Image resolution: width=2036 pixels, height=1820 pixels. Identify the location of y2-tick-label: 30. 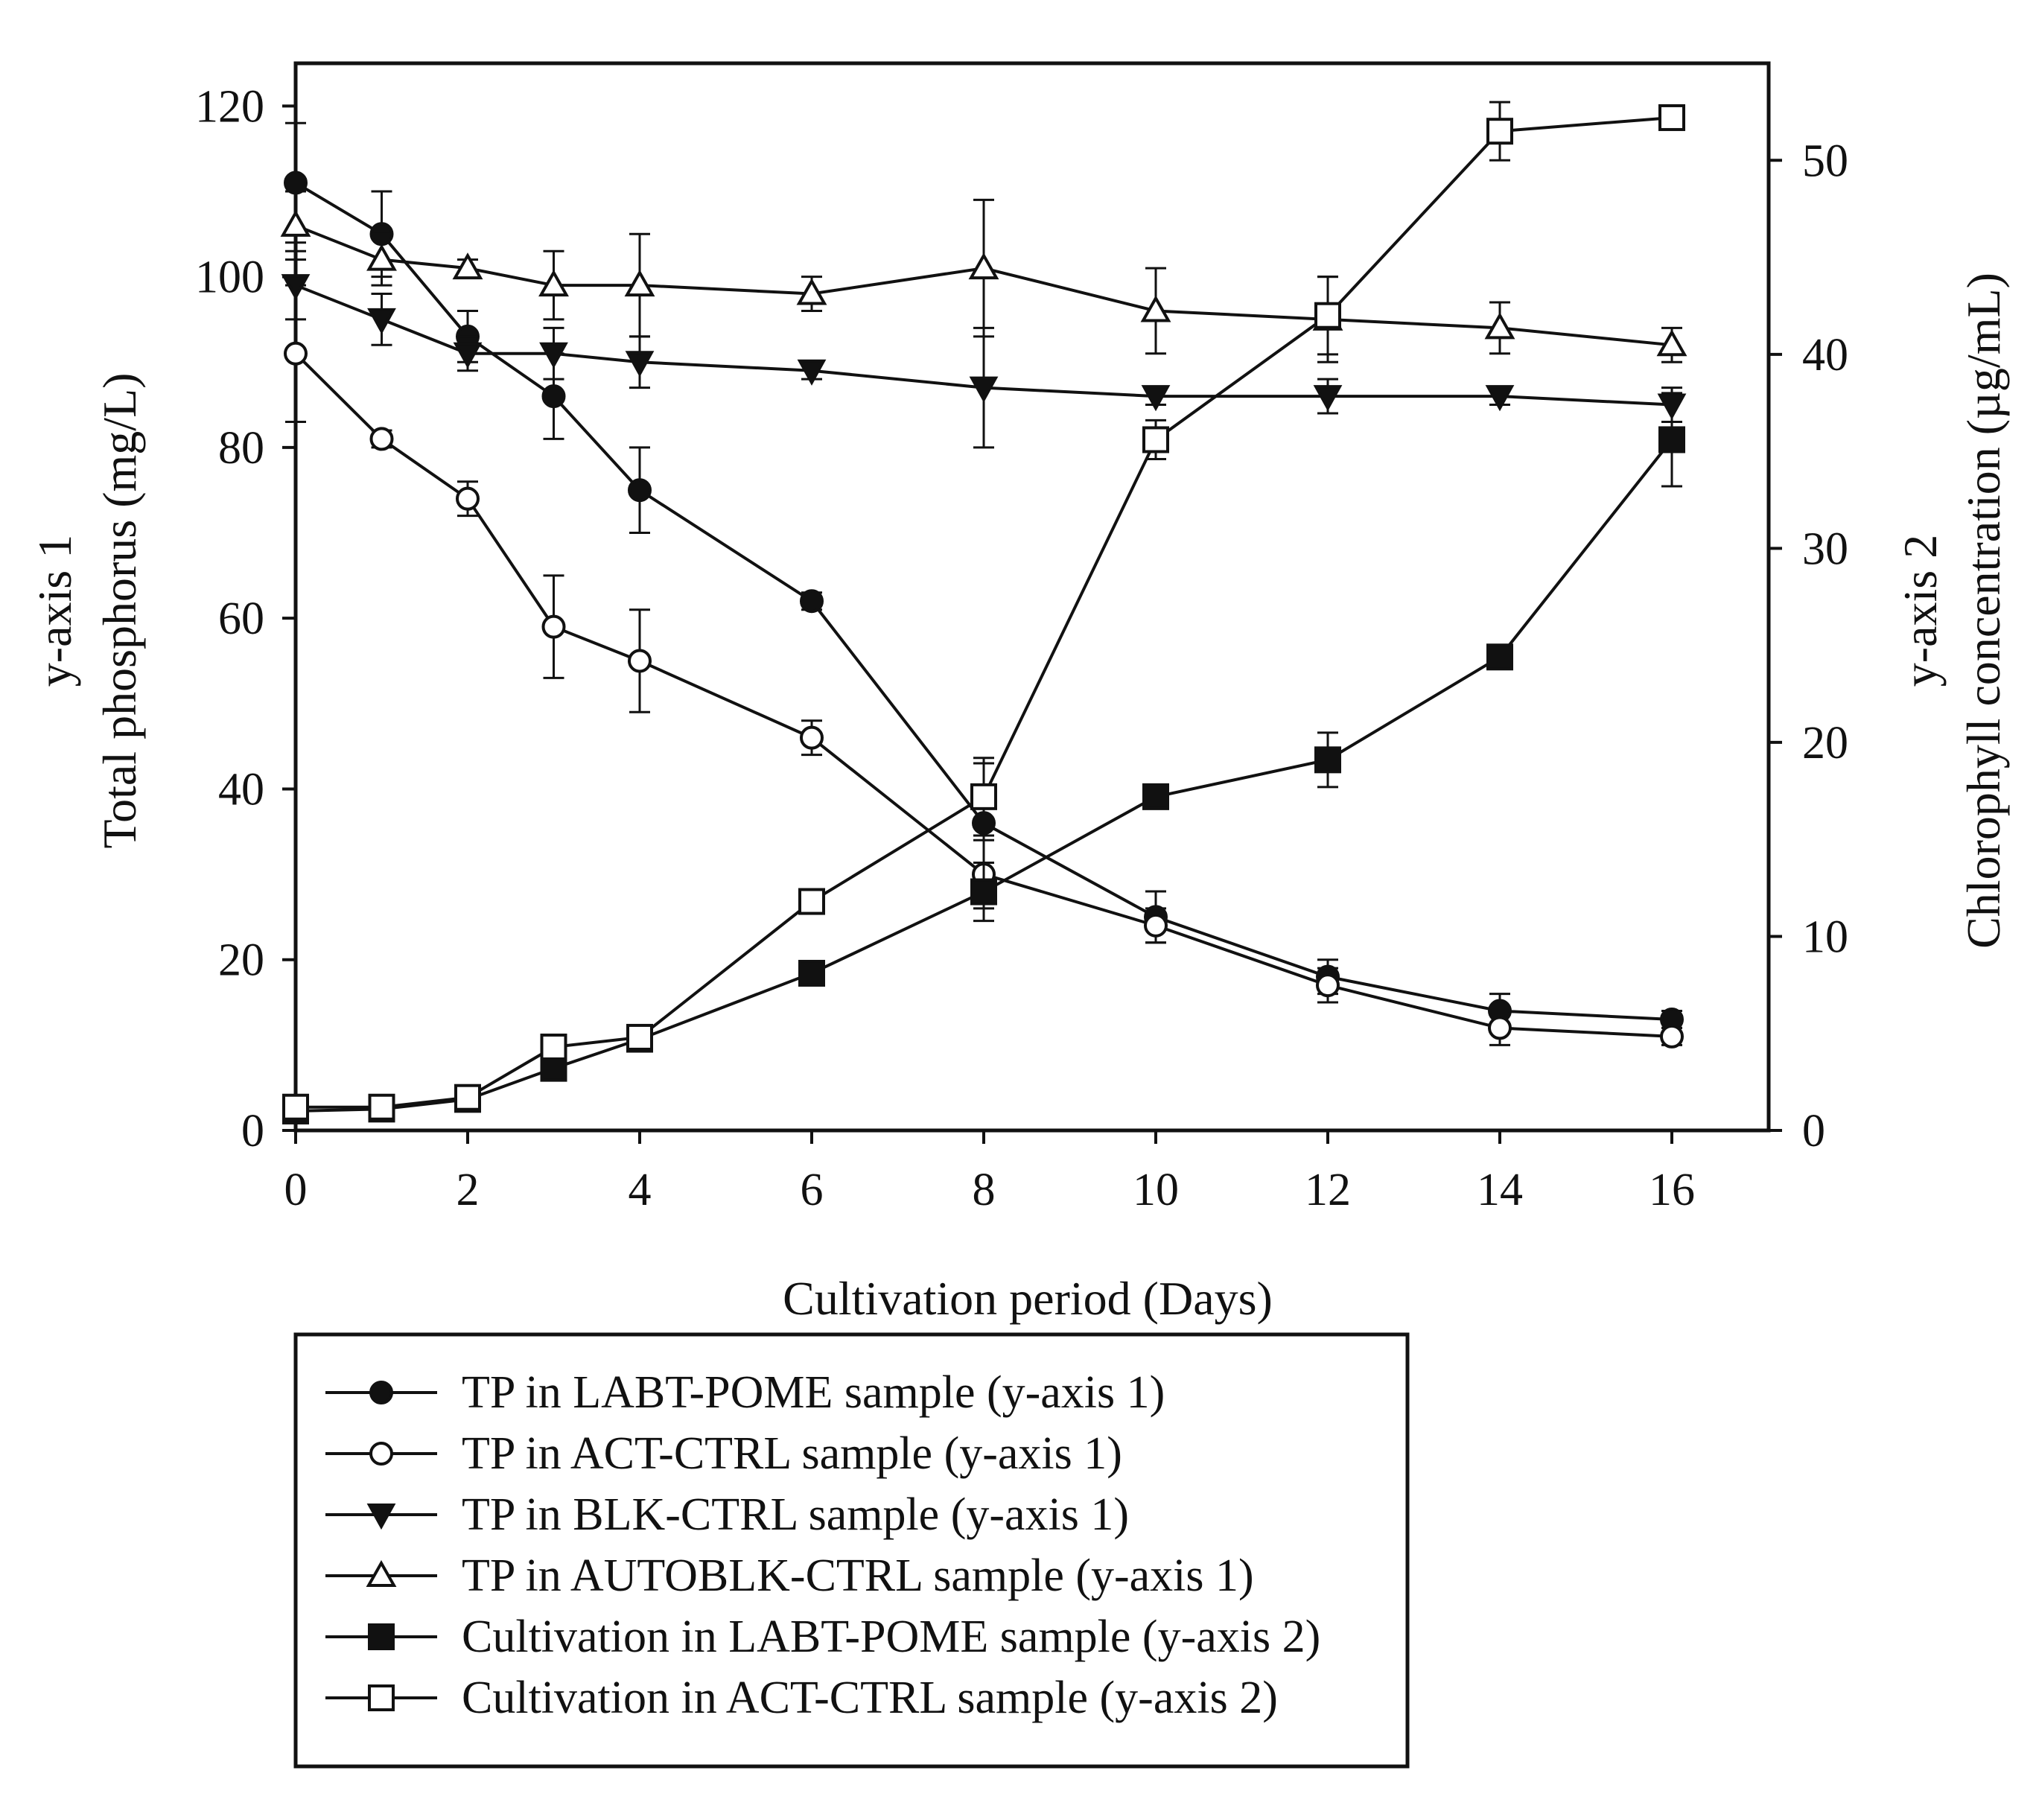
(1825, 549).